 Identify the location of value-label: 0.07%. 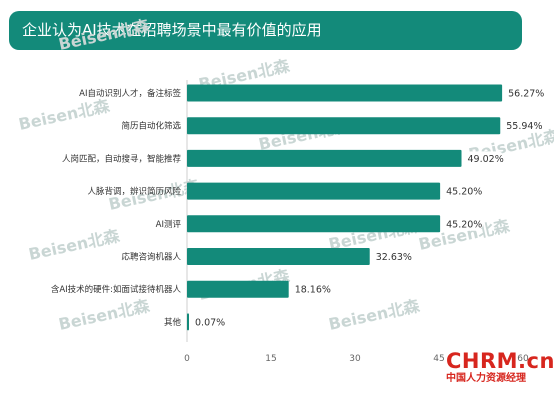
(210, 322).